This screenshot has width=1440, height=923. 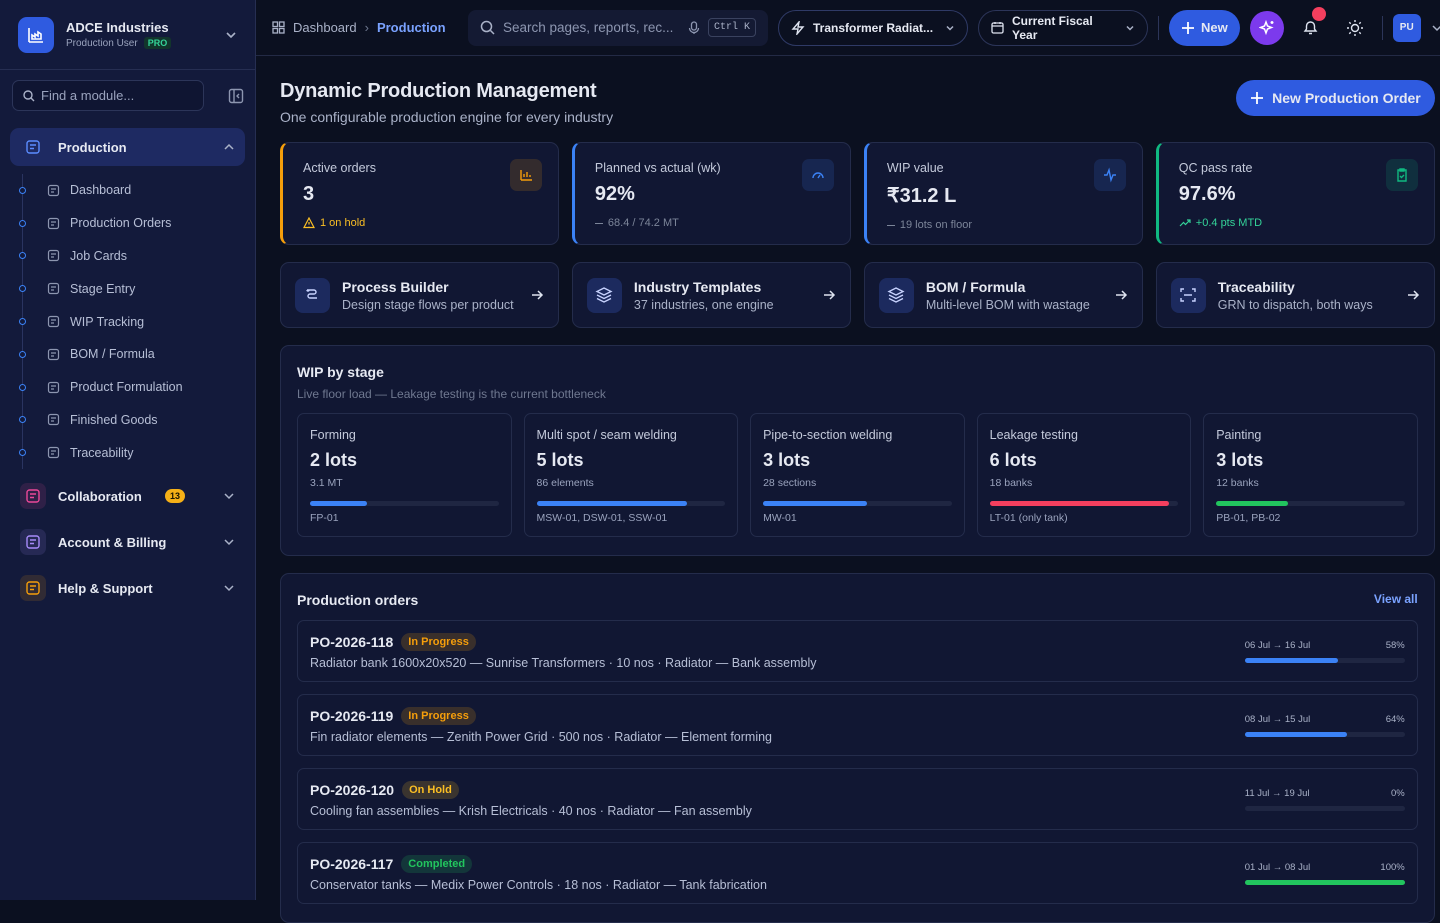 I want to click on order-dates: 11 Jul → 19 Jul, so click(x=1277, y=793).